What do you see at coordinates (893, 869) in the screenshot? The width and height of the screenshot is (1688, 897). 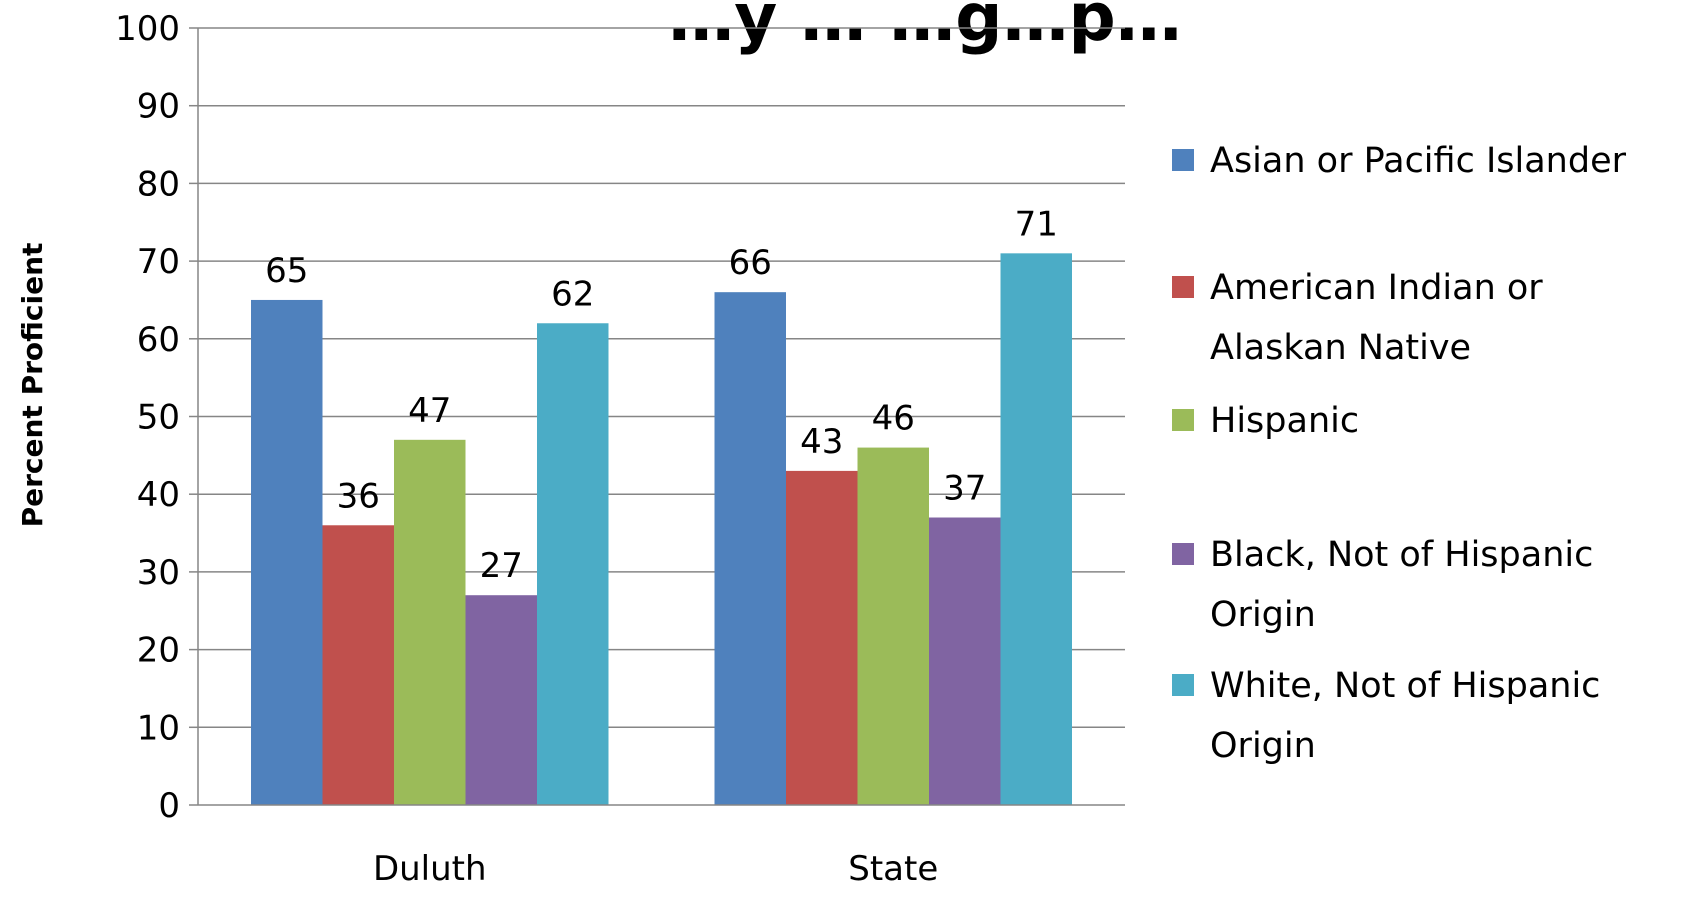 I see `x-category-label: State` at bounding box center [893, 869].